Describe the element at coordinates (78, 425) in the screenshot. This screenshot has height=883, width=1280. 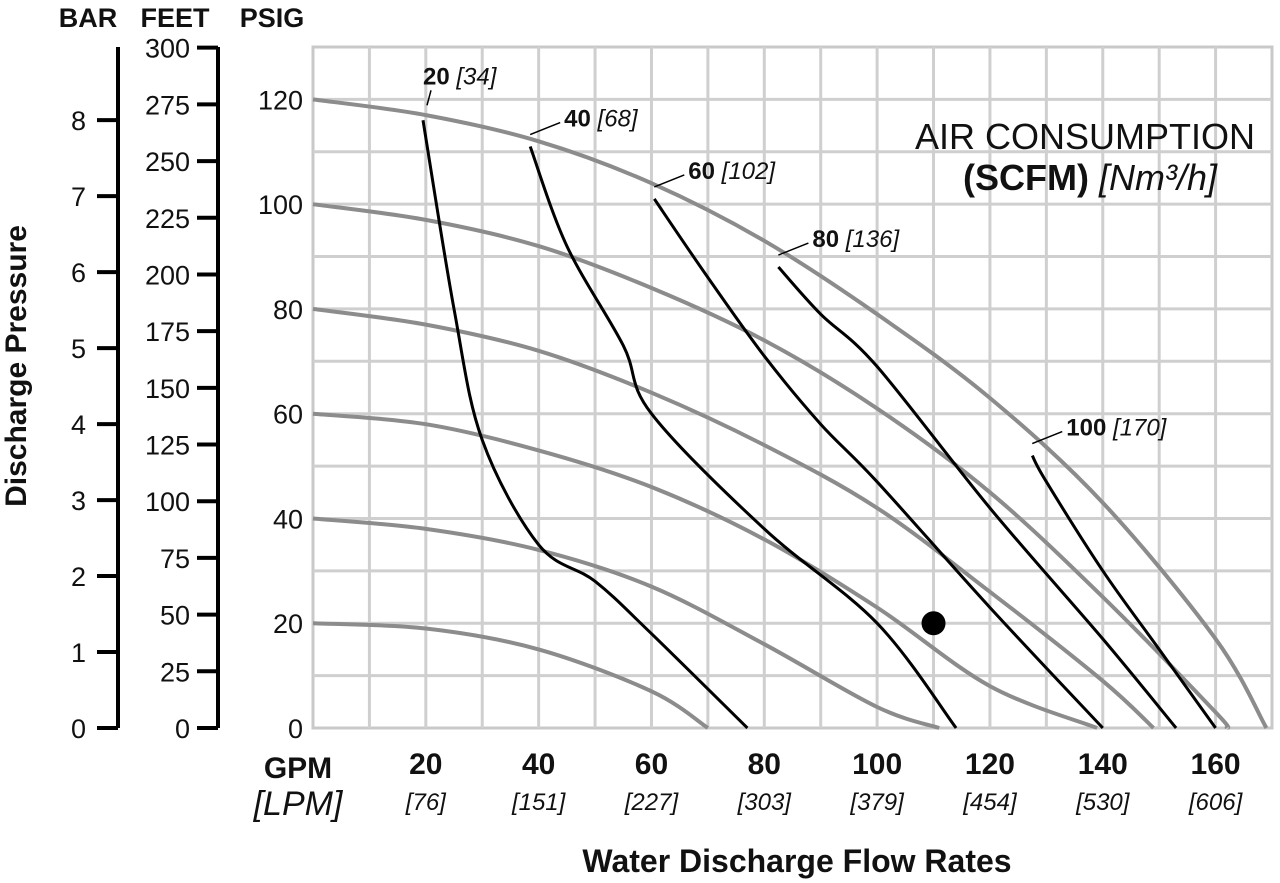
I see `bar-tick-label: 4` at that location.